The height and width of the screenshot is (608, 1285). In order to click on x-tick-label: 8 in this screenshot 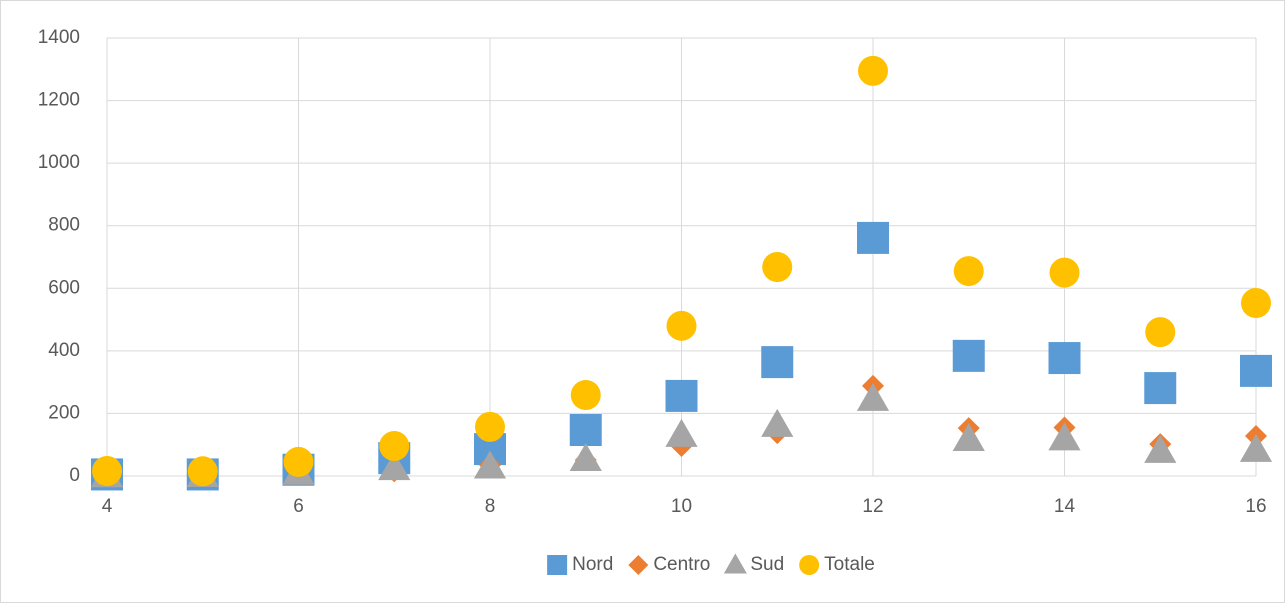, I will do `click(490, 506)`.